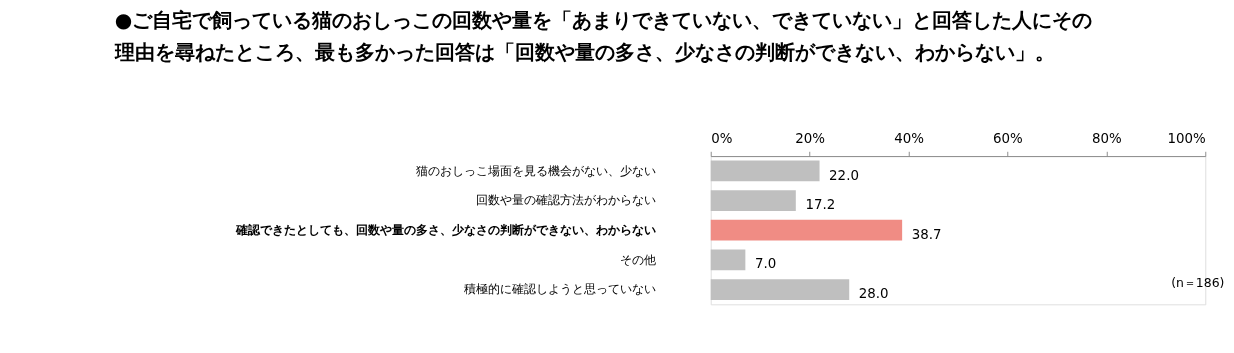 The image size is (1234, 353). What do you see at coordinates (810, 139) in the screenshot?
I see `x-tick-label: 20%` at bounding box center [810, 139].